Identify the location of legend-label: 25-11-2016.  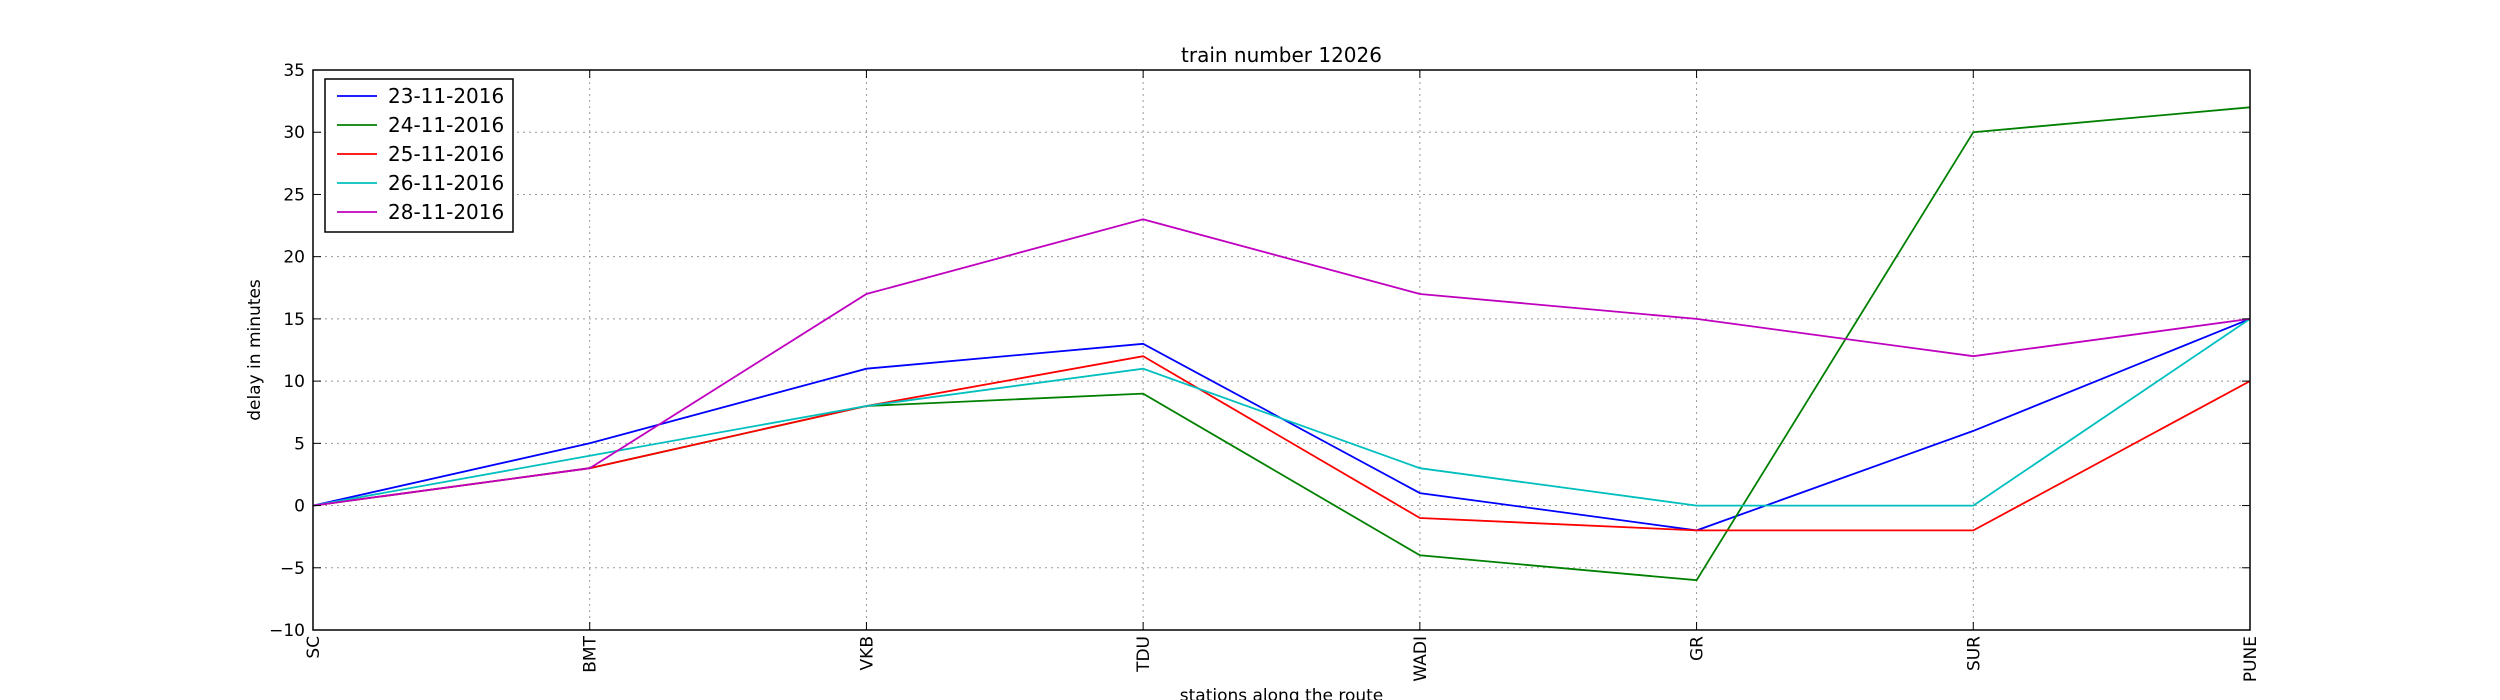
(446, 154).